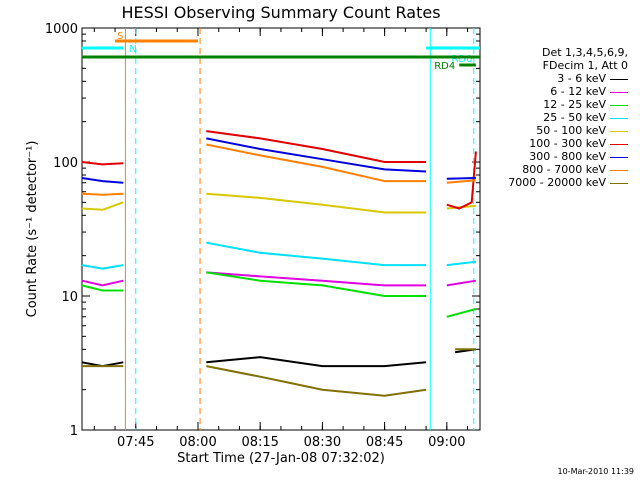 The width and height of the screenshot is (640, 480). I want to click on y-tick-label: 100, so click(65, 163).